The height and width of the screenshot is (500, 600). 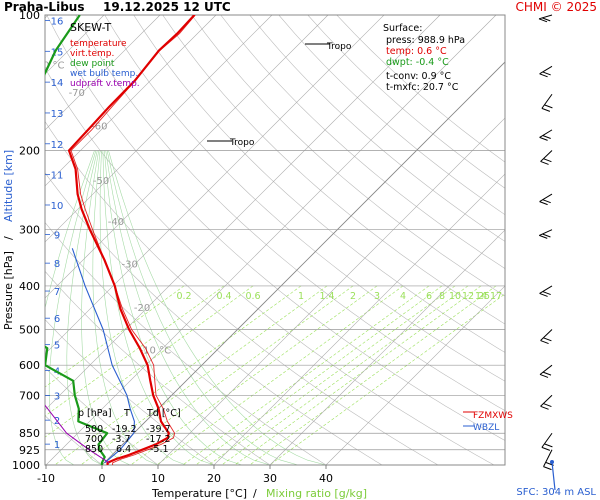 I want to click on x-tick-label: 40, so click(x=326, y=478).